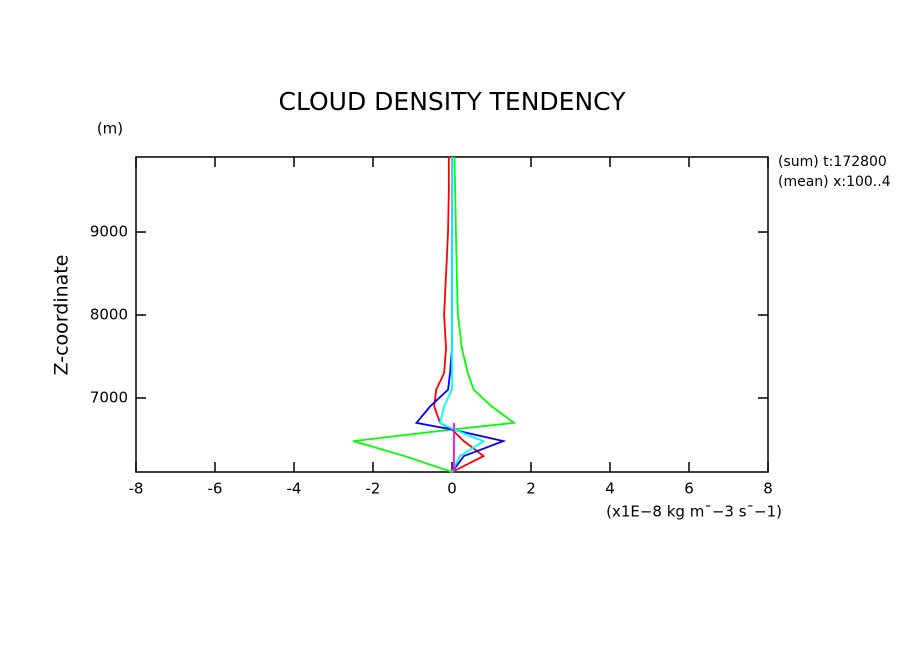  What do you see at coordinates (689, 489) in the screenshot?
I see `x-tick-label: 6` at bounding box center [689, 489].